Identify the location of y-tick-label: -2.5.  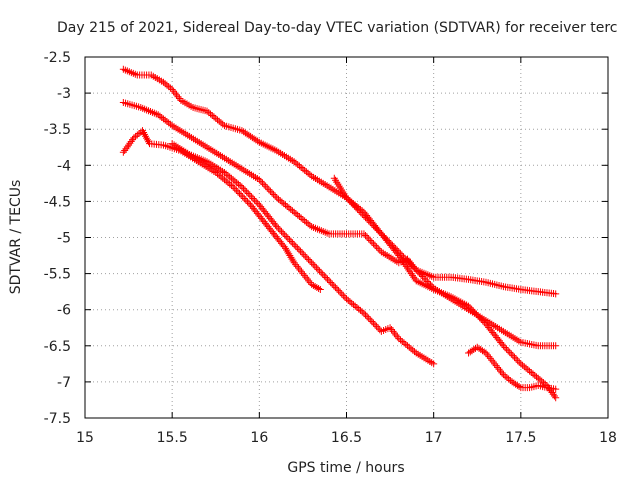
(57, 58).